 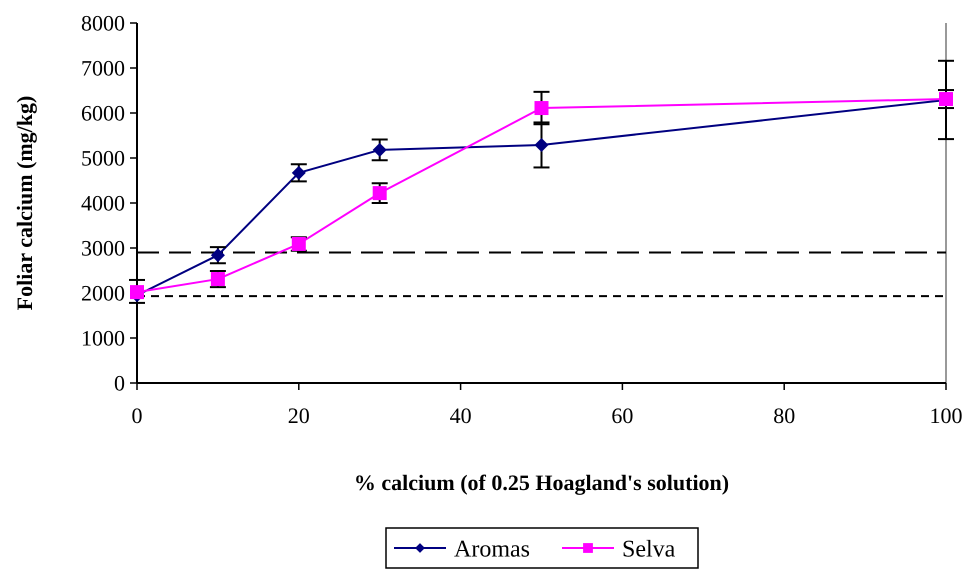 What do you see at coordinates (103, 338) in the screenshot?
I see `y-tick-label: 1000` at bounding box center [103, 338].